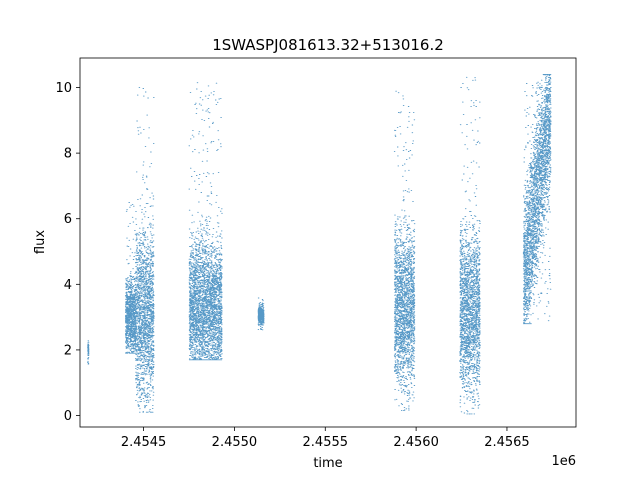 This screenshot has height=480, width=640. I want to click on x-axis-ticks: 2.4545 2.4550 2.4555 2.4560 2.4565, so click(325, 438).